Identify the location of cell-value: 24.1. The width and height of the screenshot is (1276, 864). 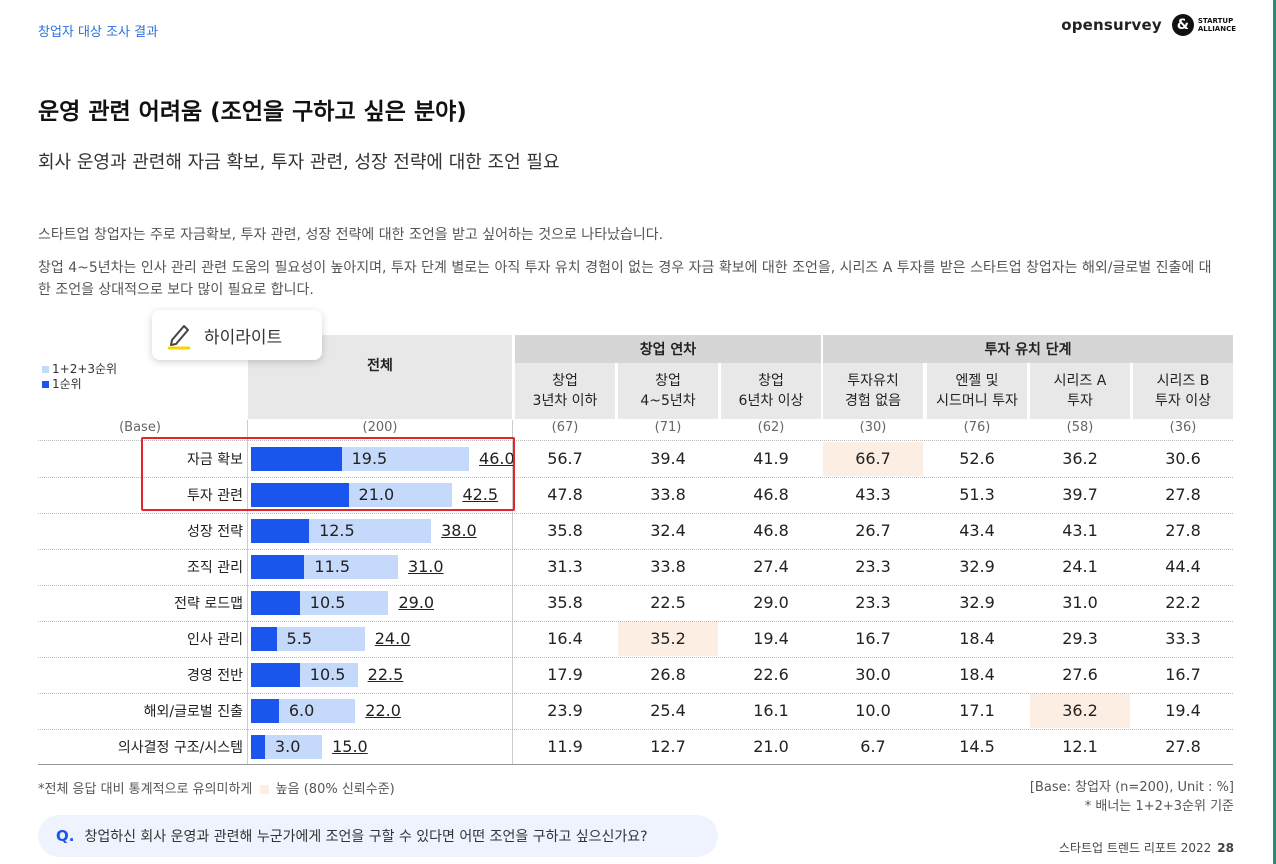
(1080, 566).